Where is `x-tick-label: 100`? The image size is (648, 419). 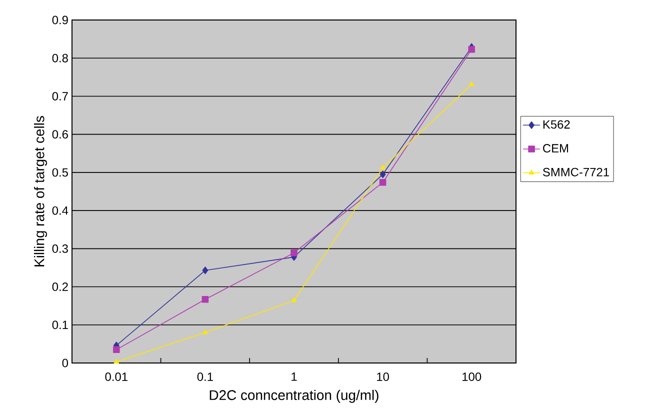 x-tick-label: 100 is located at coordinates (472, 376).